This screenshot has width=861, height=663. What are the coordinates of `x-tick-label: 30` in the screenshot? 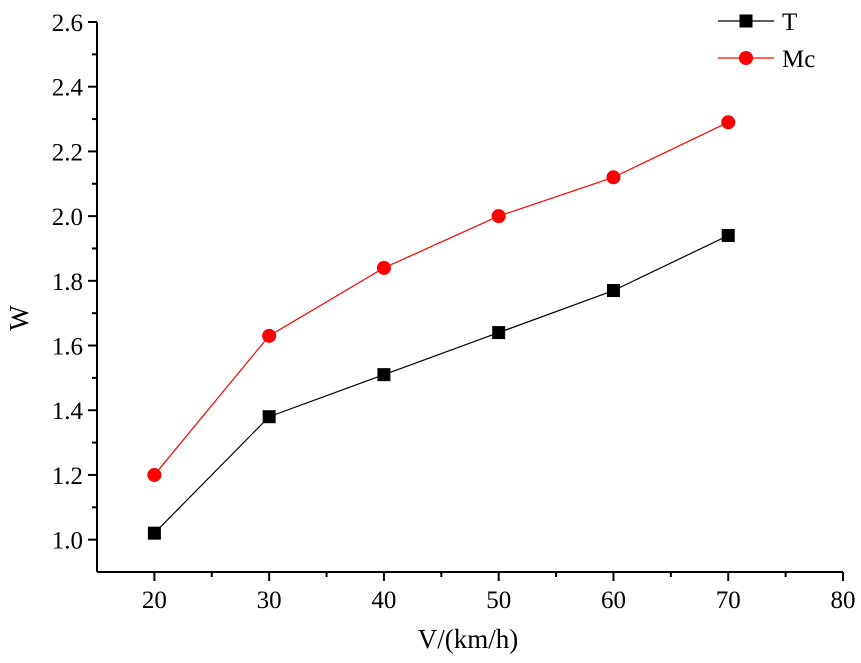 It's located at (269, 600).